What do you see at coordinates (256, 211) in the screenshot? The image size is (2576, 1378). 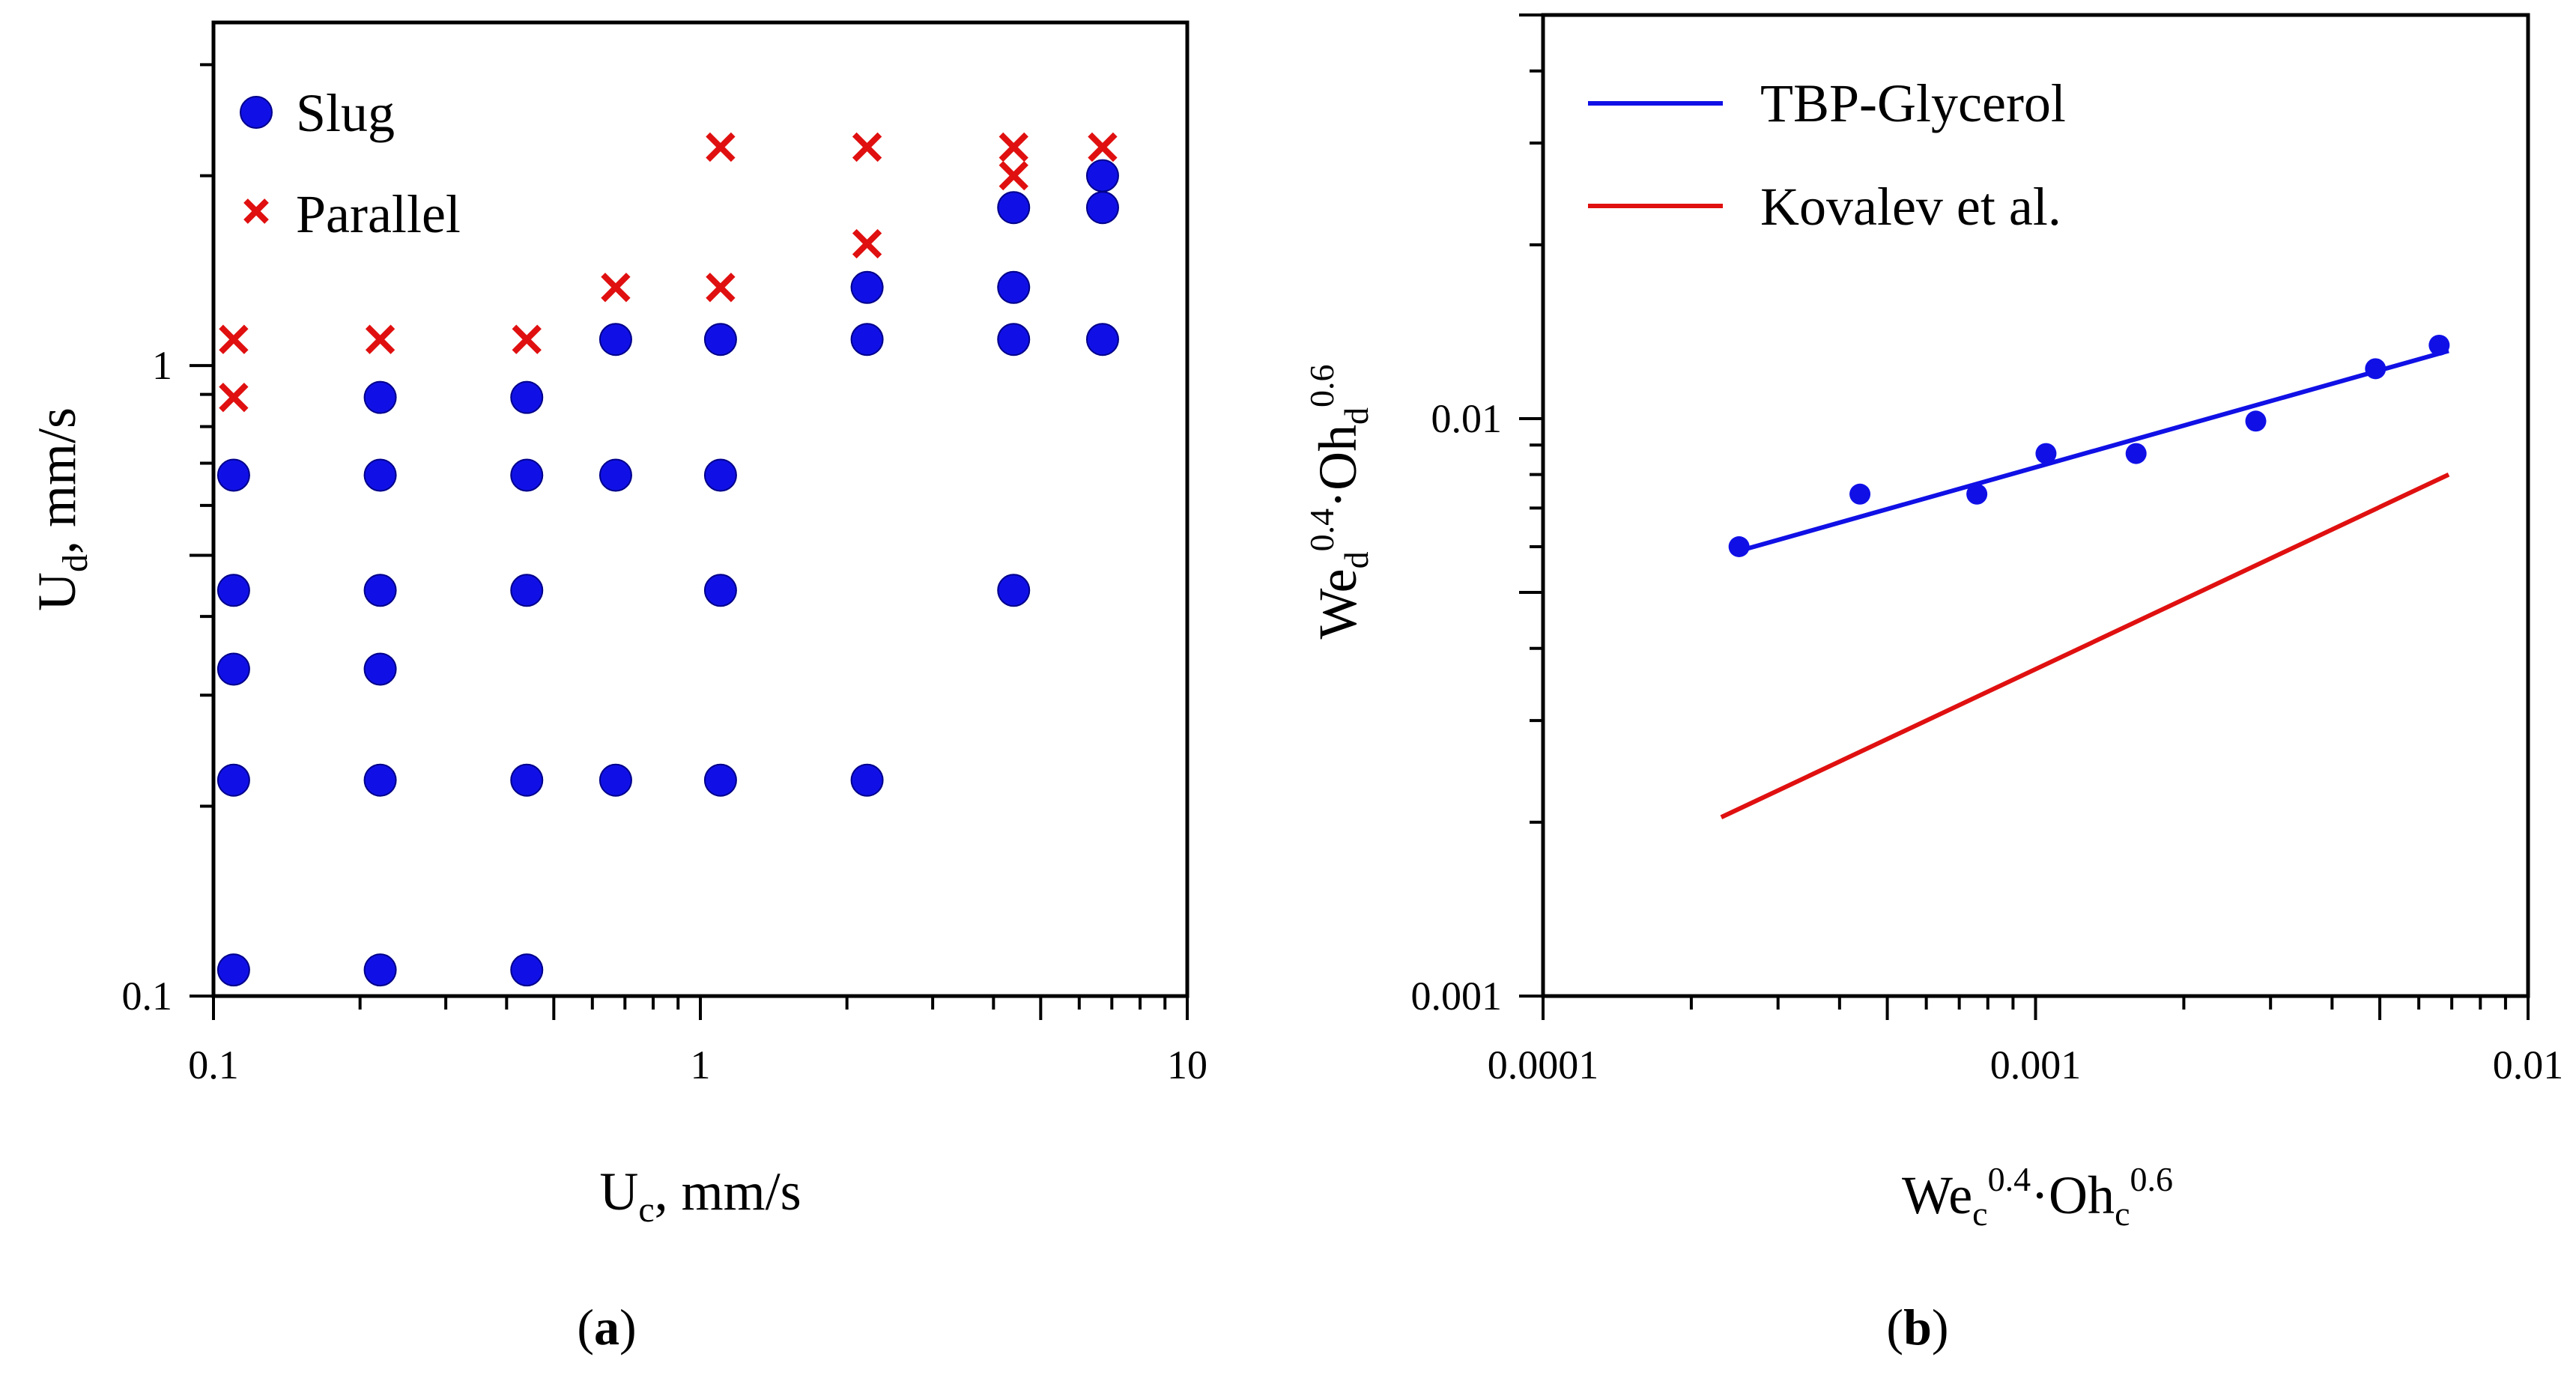 I see `legend-parallel-marker` at bounding box center [256, 211].